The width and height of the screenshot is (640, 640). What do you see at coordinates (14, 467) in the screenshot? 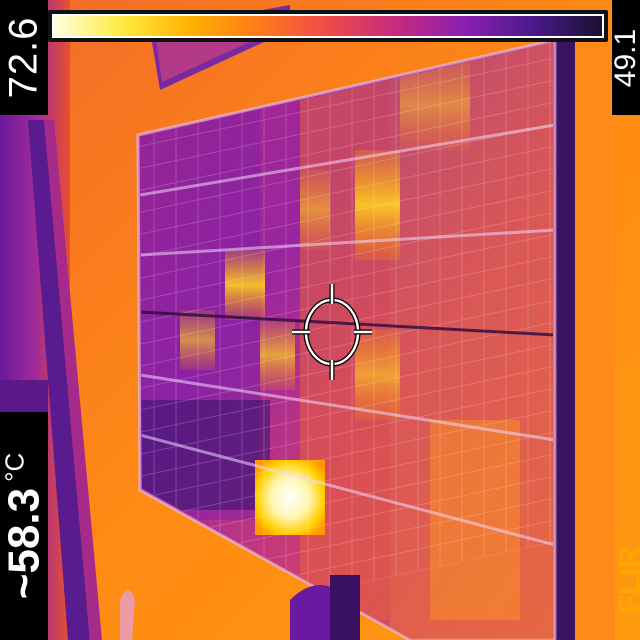
I see `spot-temperature-unit: °C` at bounding box center [14, 467].